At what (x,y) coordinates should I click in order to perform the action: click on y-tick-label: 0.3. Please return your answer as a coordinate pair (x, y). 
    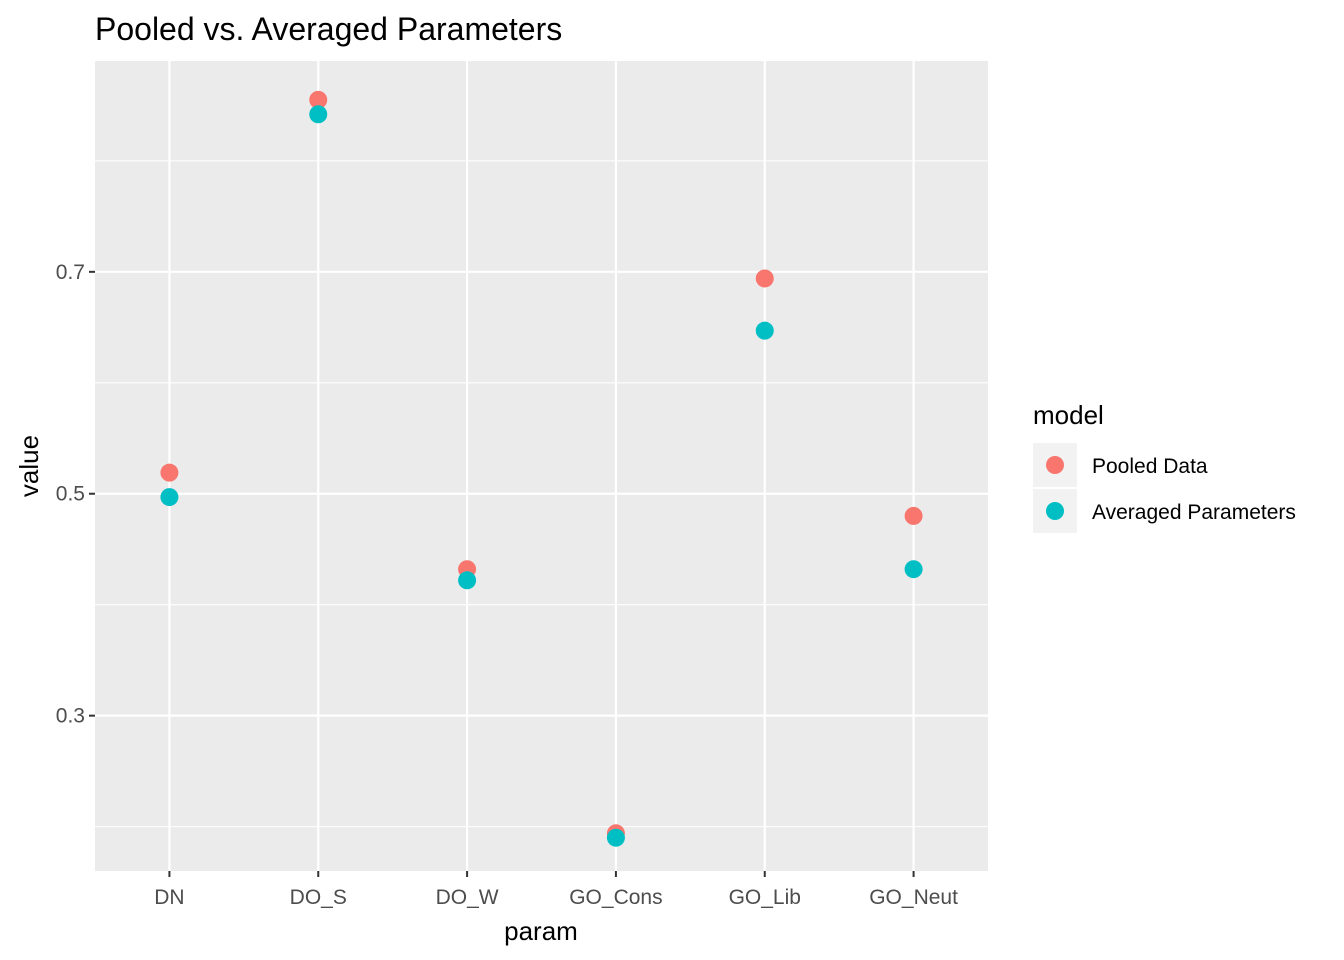
    Looking at the image, I should click on (70, 716).